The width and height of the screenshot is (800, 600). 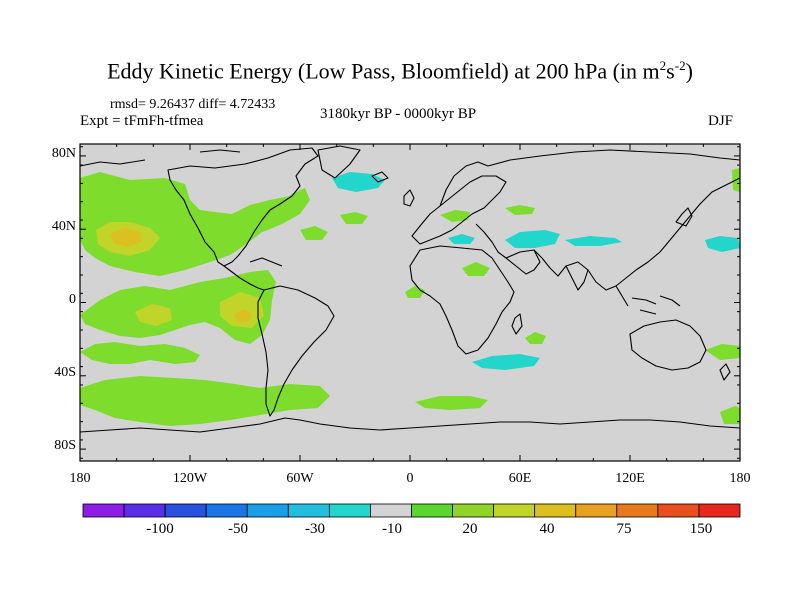 I want to click on coast-caribbean, so click(x=266, y=262).